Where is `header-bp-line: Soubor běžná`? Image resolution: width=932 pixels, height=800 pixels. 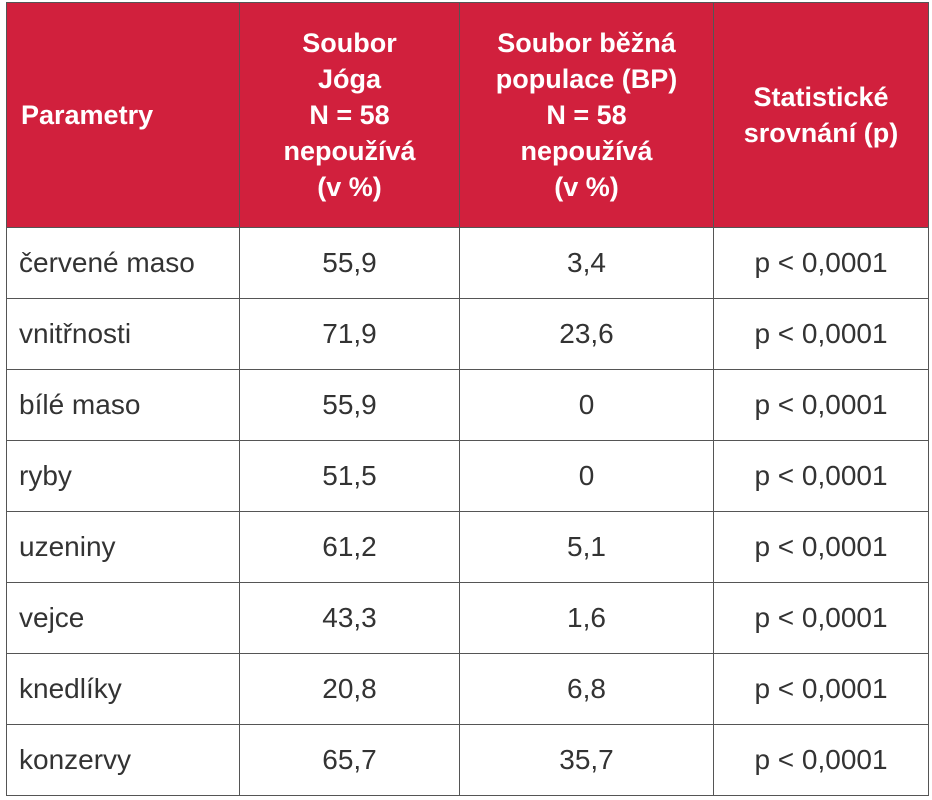
header-bp-line: Soubor běžná is located at coordinates (586, 43).